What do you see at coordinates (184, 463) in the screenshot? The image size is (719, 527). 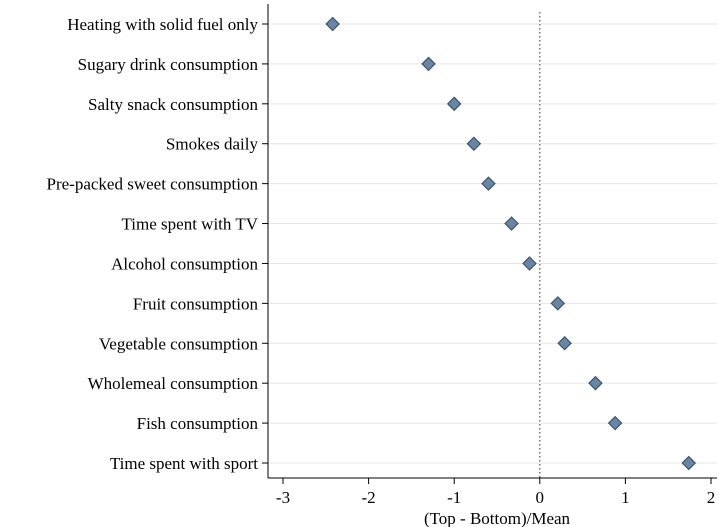 I see `y-tick-label: Time spent with sport` at bounding box center [184, 463].